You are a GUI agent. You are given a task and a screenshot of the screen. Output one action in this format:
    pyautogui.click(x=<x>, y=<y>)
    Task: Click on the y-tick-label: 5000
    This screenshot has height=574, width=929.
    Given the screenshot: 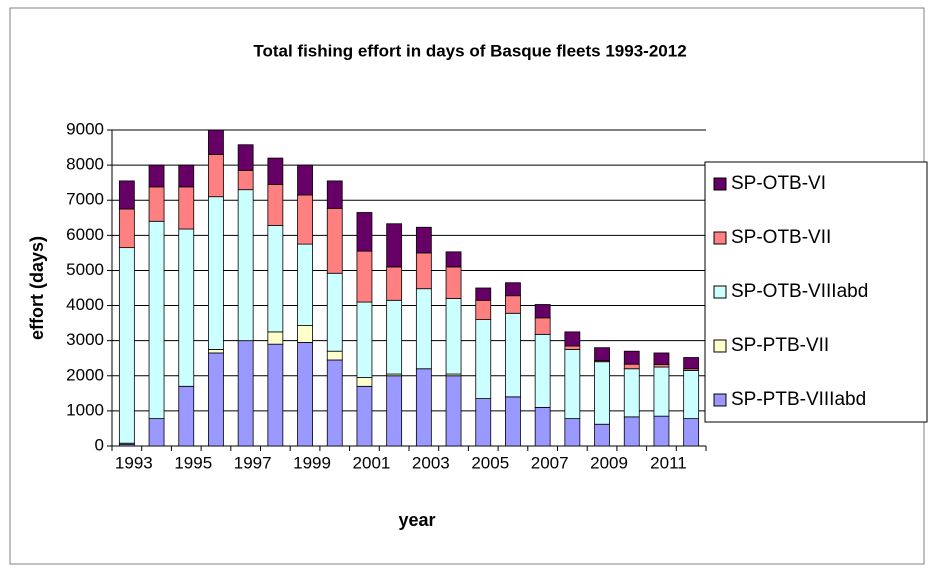 What is the action you would take?
    pyautogui.click(x=85, y=269)
    